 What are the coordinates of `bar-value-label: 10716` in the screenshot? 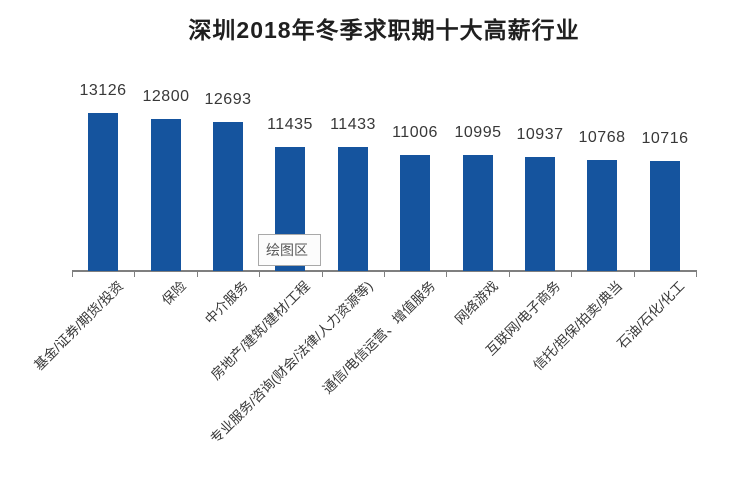 It's located at (665, 138).